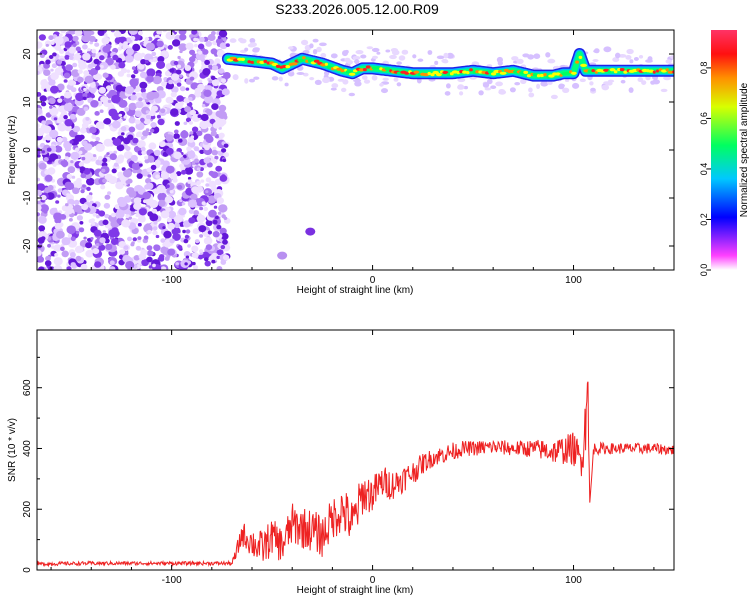  Describe the element at coordinates (172, 580) in the screenshot. I see `x-tick-label: -100` at that location.